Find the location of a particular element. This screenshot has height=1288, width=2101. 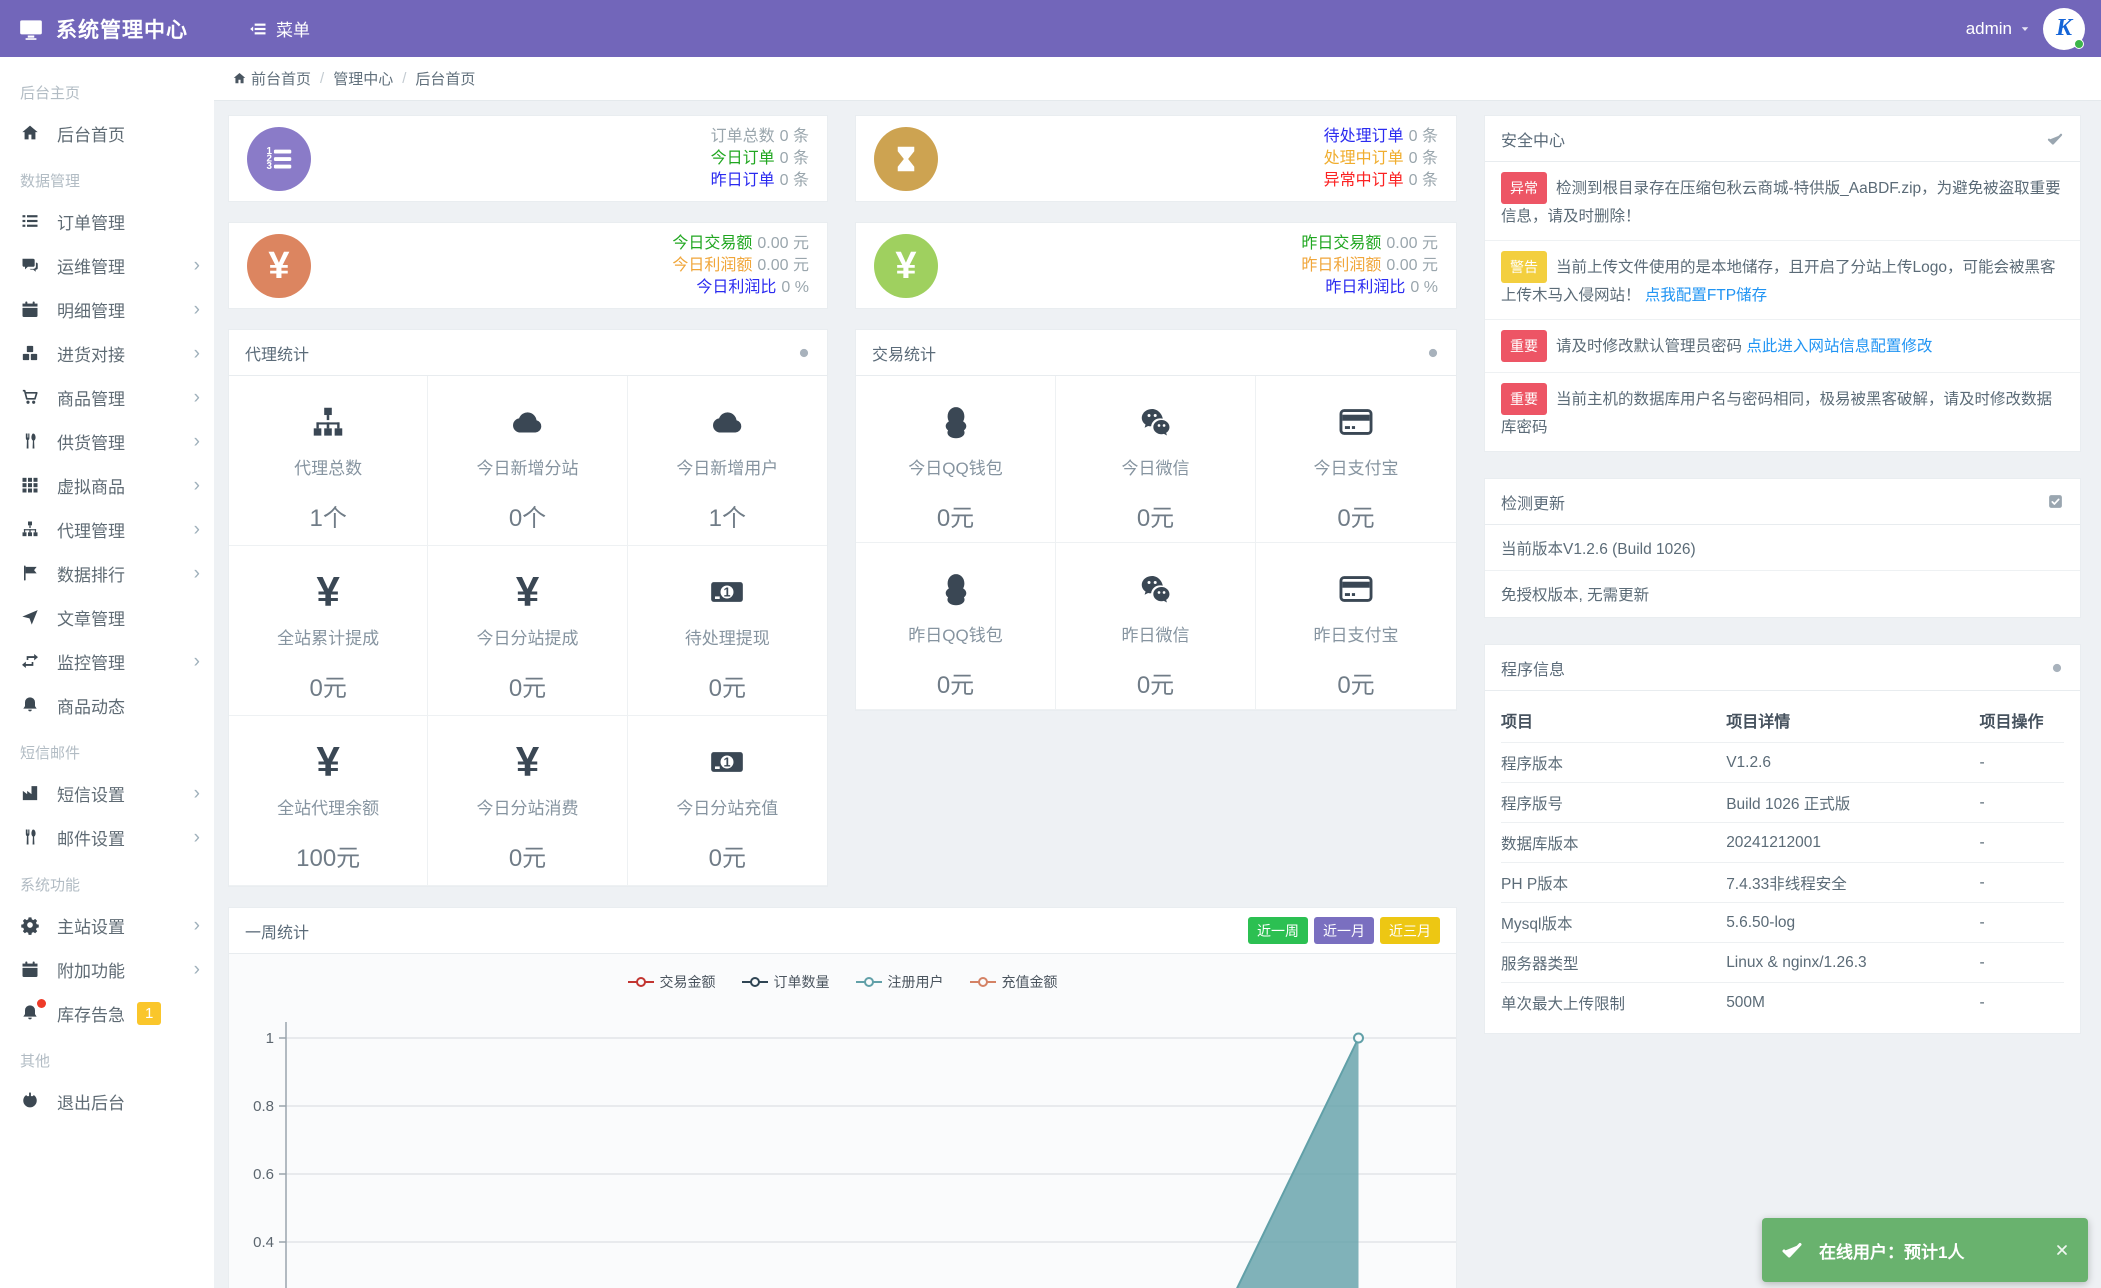

cloud-icon is located at coordinates (727, 422).